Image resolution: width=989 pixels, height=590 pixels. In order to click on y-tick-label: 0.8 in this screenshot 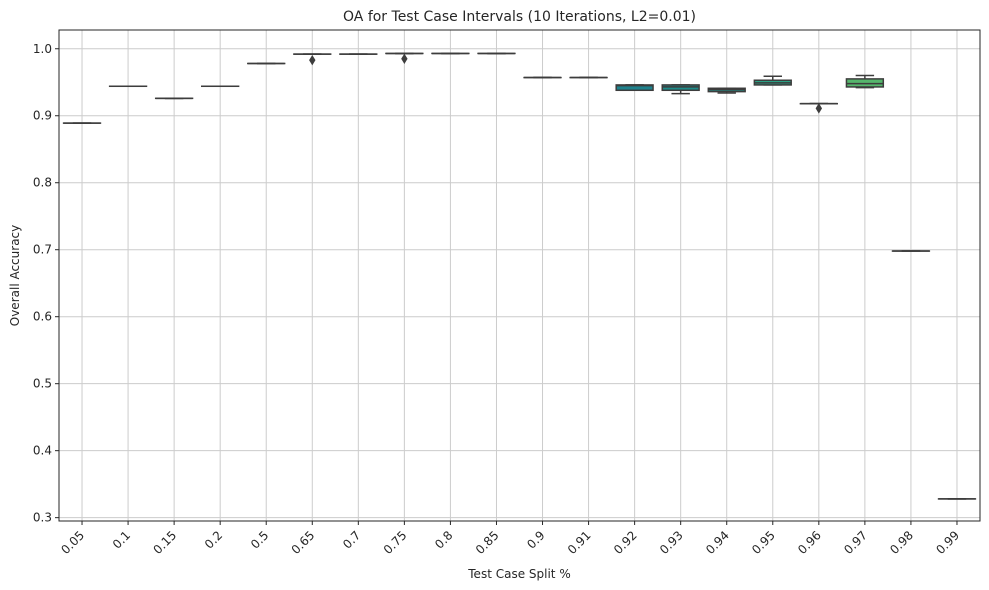, I will do `click(42, 183)`.